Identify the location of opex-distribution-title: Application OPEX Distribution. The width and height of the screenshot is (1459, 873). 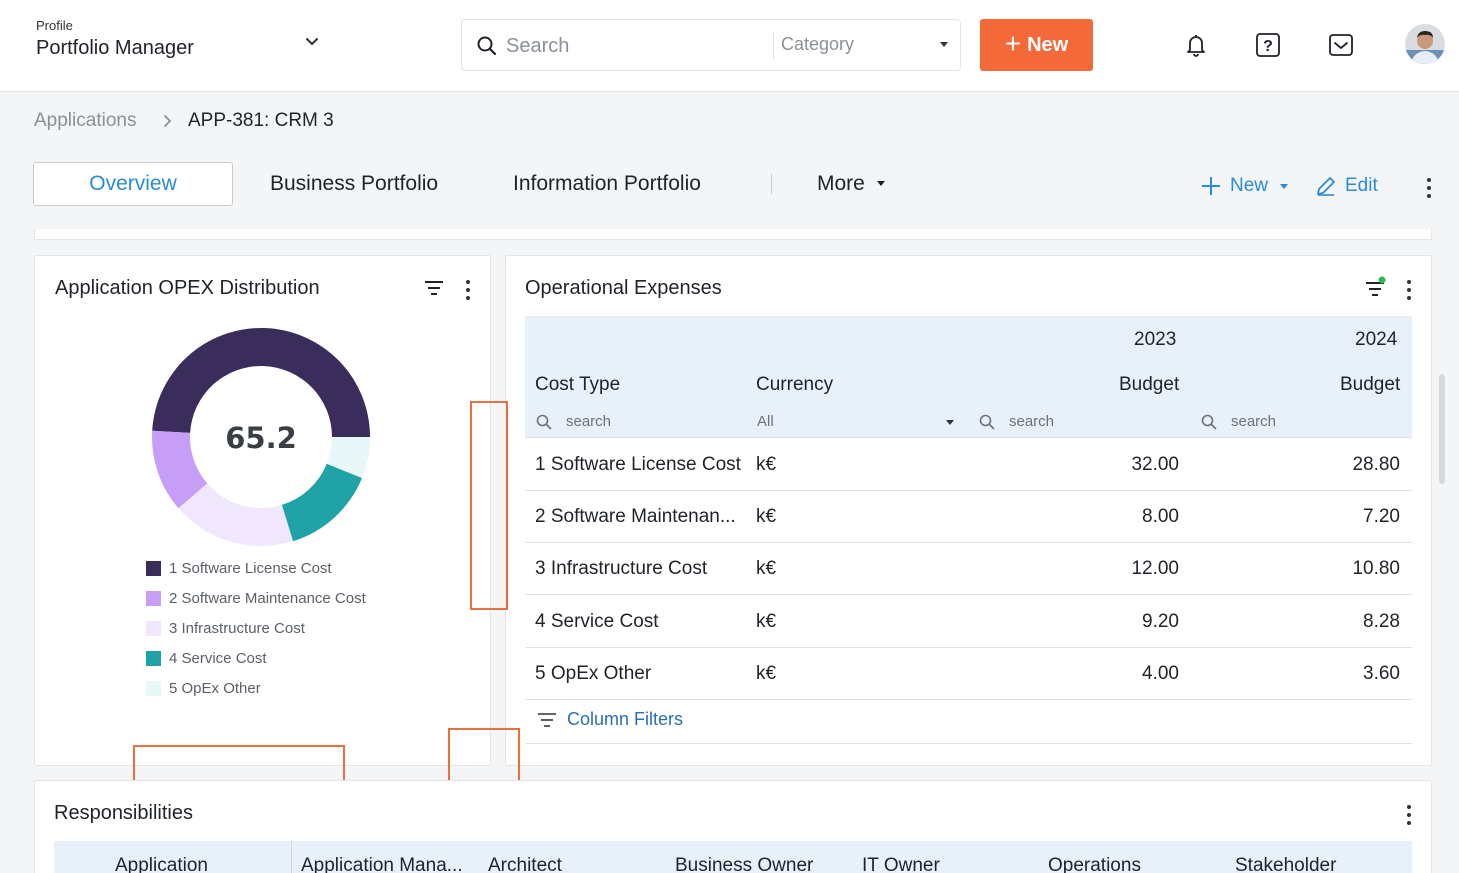
(187, 288).